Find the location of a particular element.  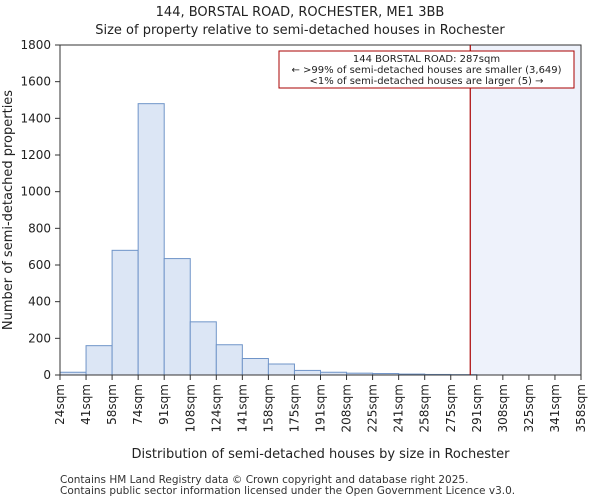

y-tick-label-1800: 1800 is located at coordinates (35, 45).